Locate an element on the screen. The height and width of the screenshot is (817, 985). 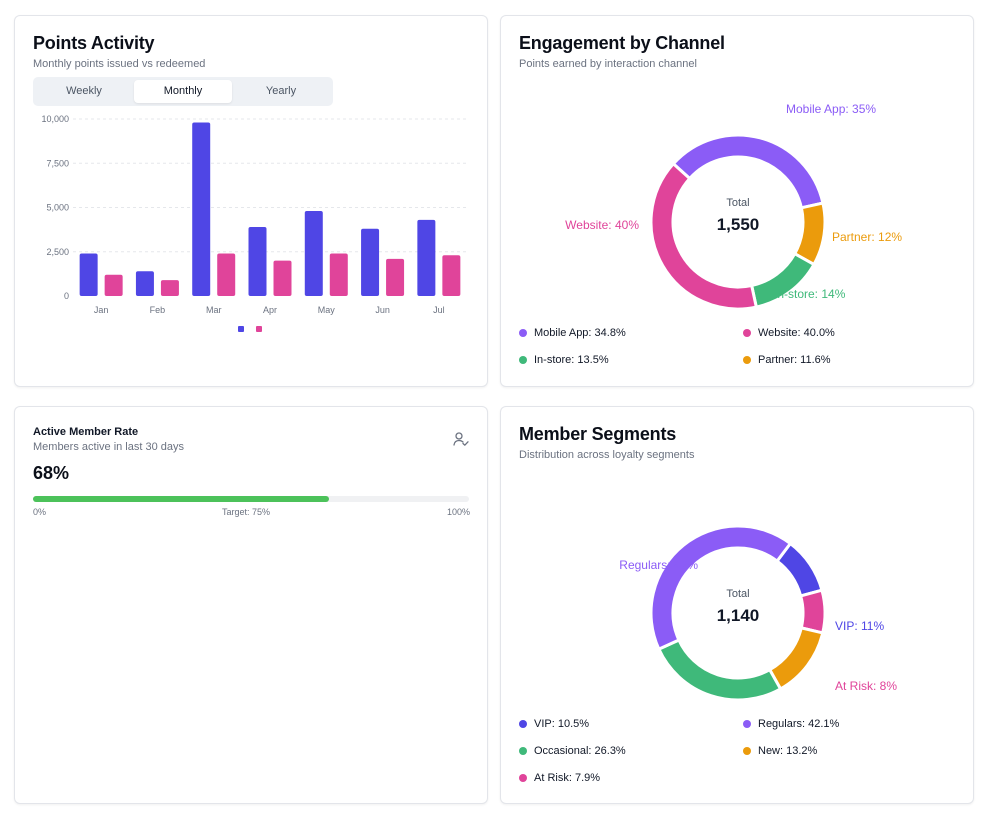
x-tick-label: Jun is located at coordinates (382, 310).